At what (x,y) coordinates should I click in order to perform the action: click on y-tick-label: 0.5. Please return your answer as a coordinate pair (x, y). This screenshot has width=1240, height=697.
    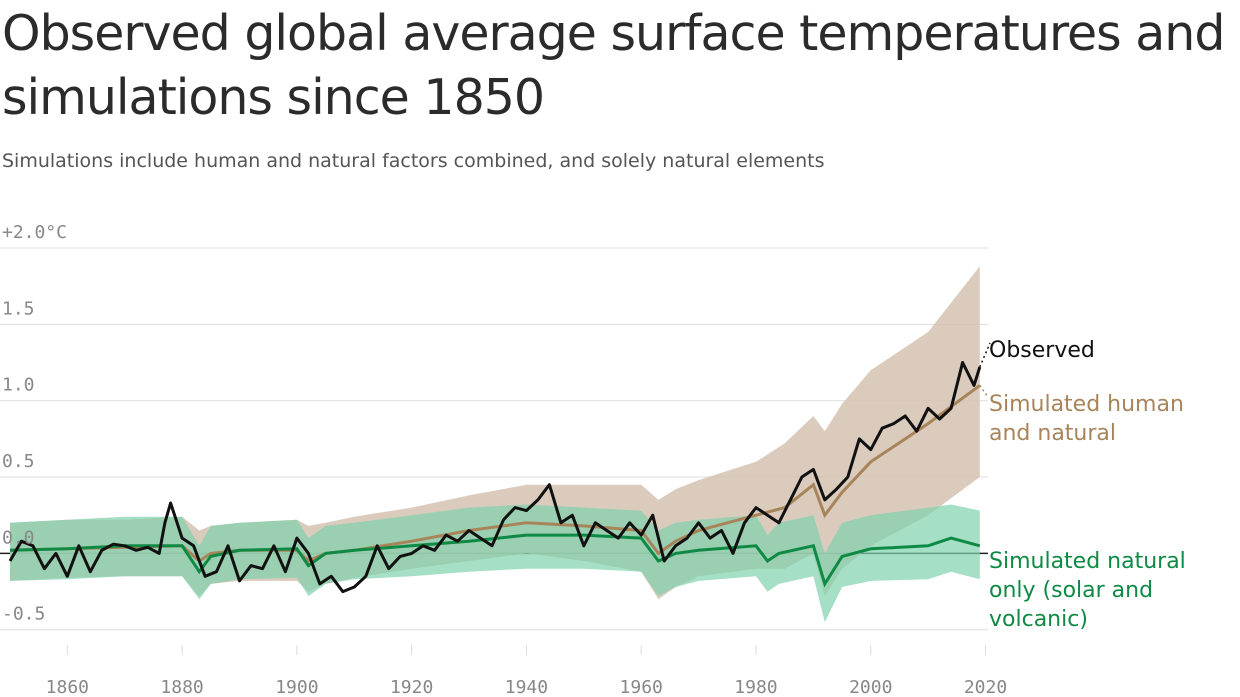
    Looking at the image, I should click on (18, 461).